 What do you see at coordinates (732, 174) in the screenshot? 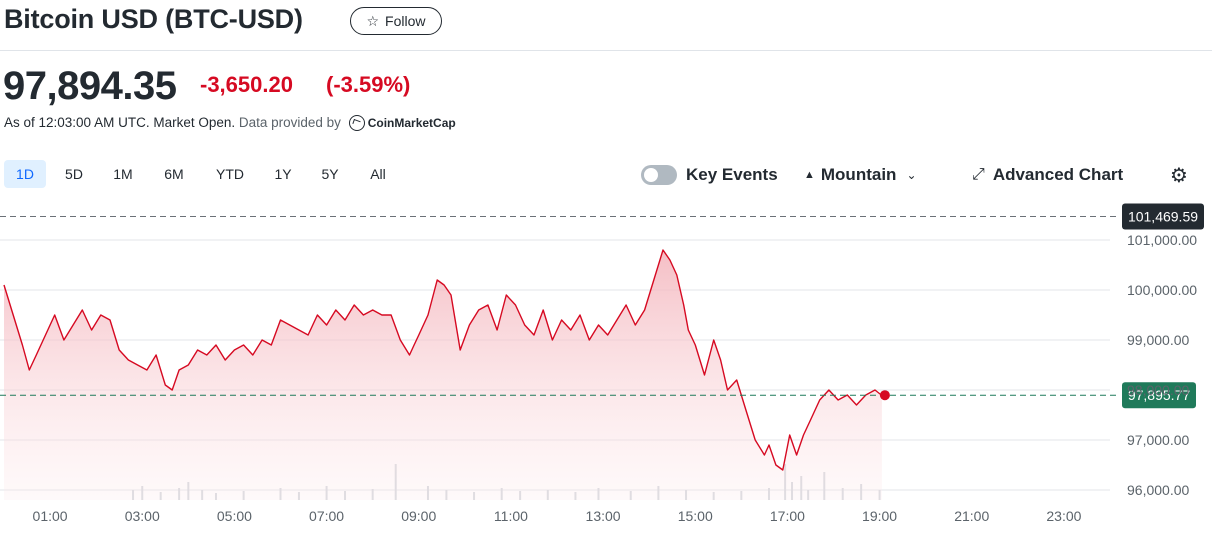
I see `key-events-label: Key Events` at bounding box center [732, 174].